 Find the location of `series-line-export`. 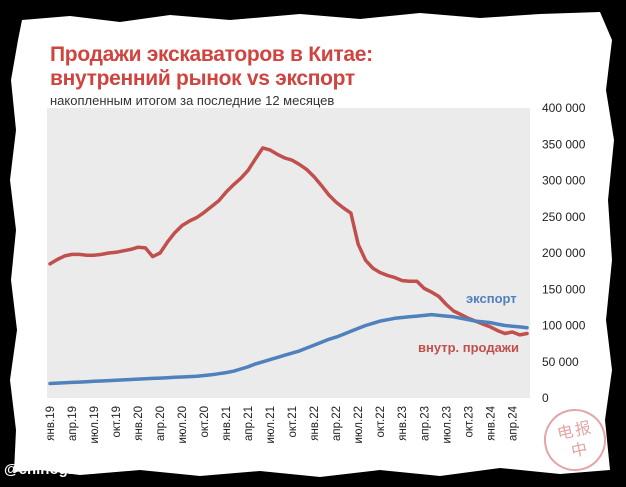

series-line-export is located at coordinates (288, 349).